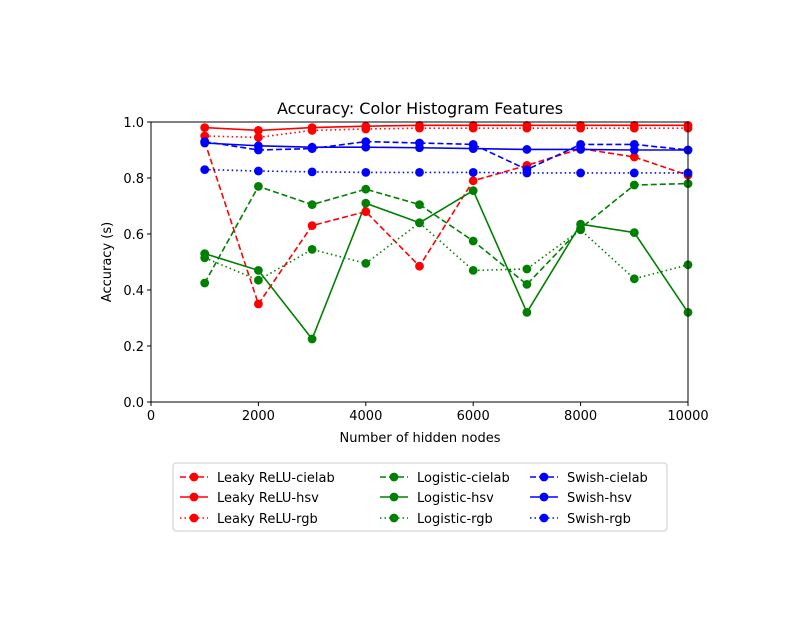  I want to click on y-tick-label: 0.0, so click(133, 403).